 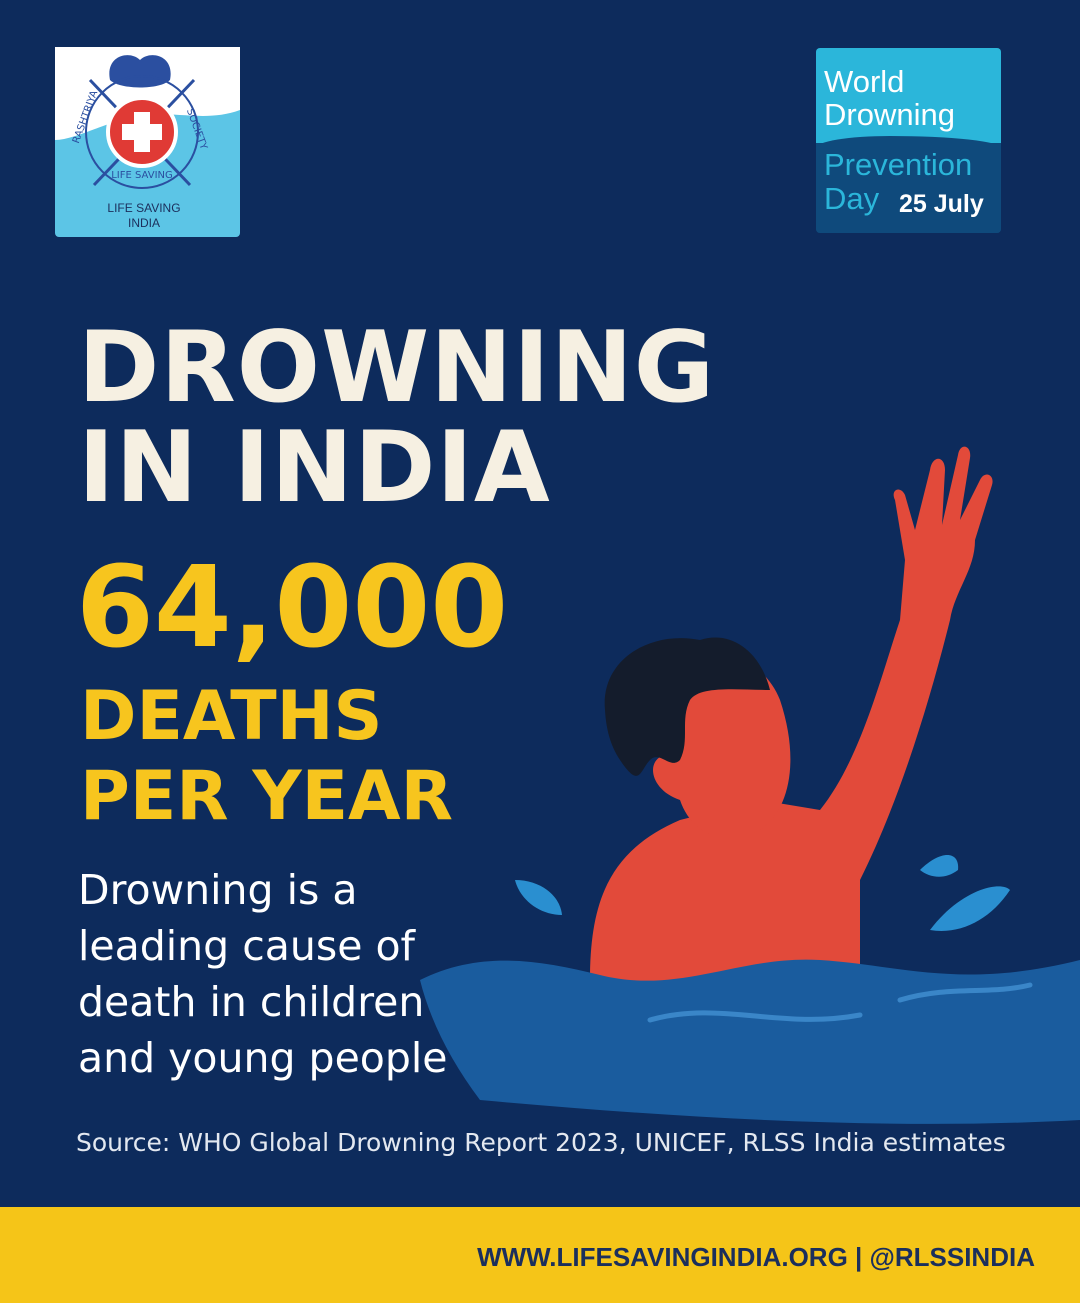 I want to click on badge-text: Prevention, so click(x=898, y=164).